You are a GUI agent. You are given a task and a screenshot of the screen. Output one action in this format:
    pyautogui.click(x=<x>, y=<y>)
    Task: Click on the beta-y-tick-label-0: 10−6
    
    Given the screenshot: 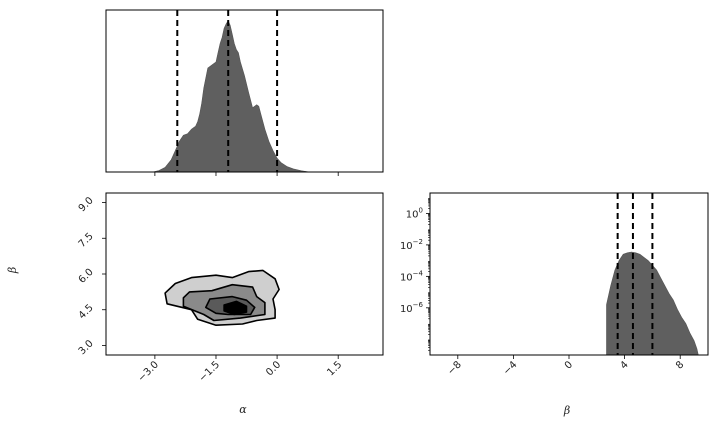 What is the action you would take?
    pyautogui.click(x=412, y=308)
    